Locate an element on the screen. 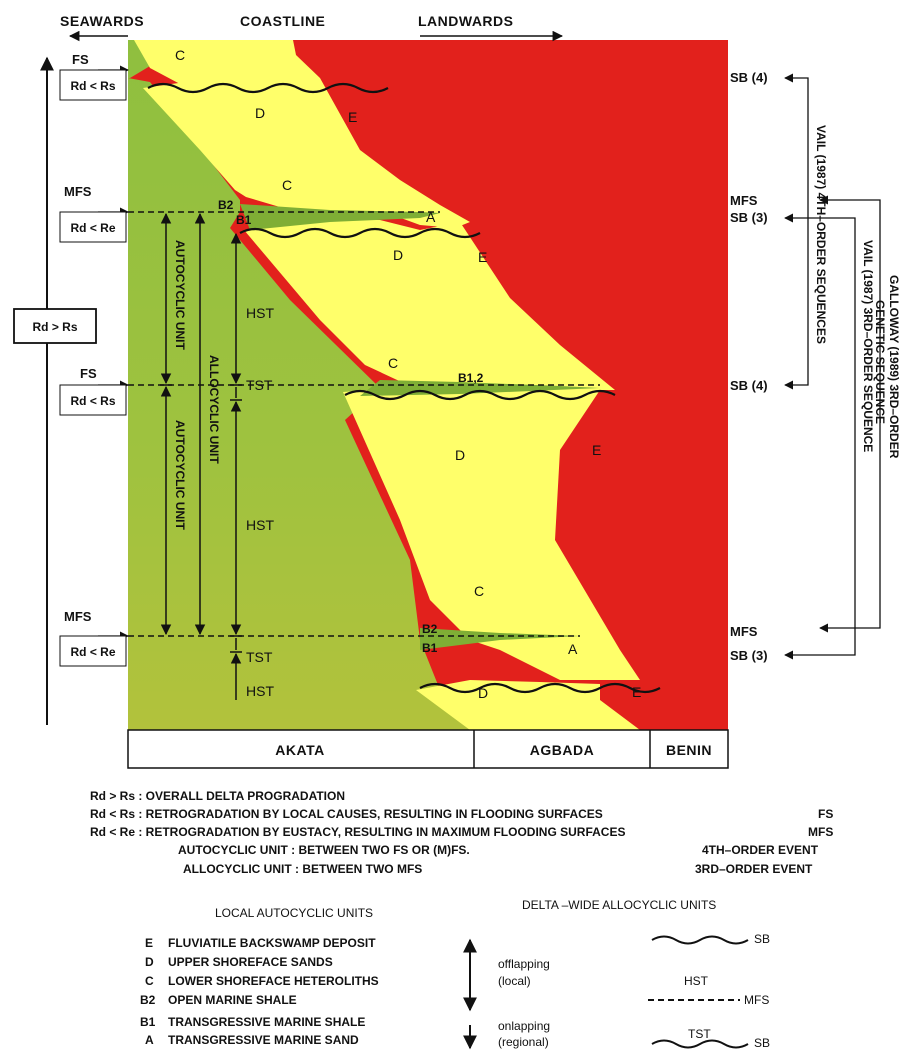 This screenshot has height=1052, width=914. fs-top-label: FS is located at coordinates (80, 59).